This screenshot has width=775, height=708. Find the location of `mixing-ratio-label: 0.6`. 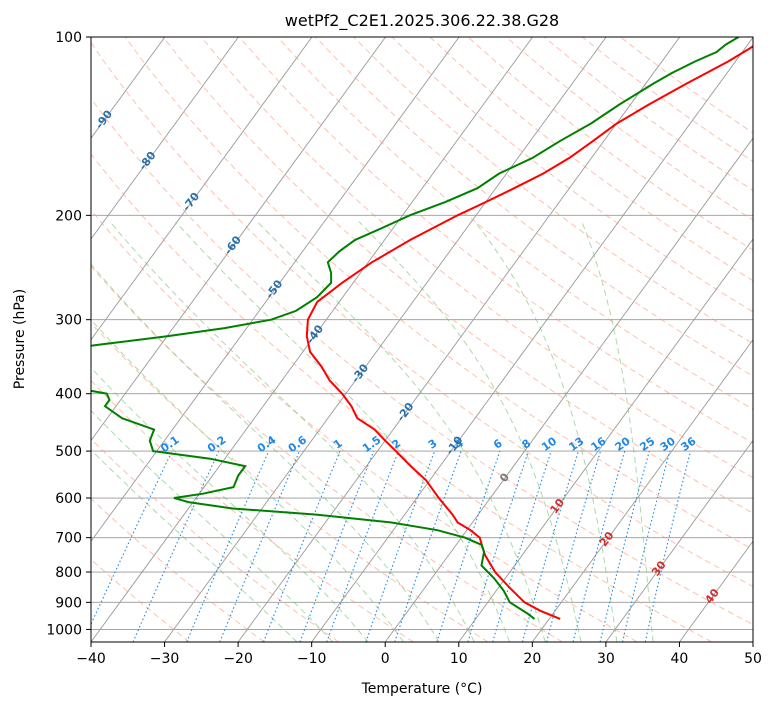

mixing-ratio-label: 0.6 is located at coordinates (298, 444).